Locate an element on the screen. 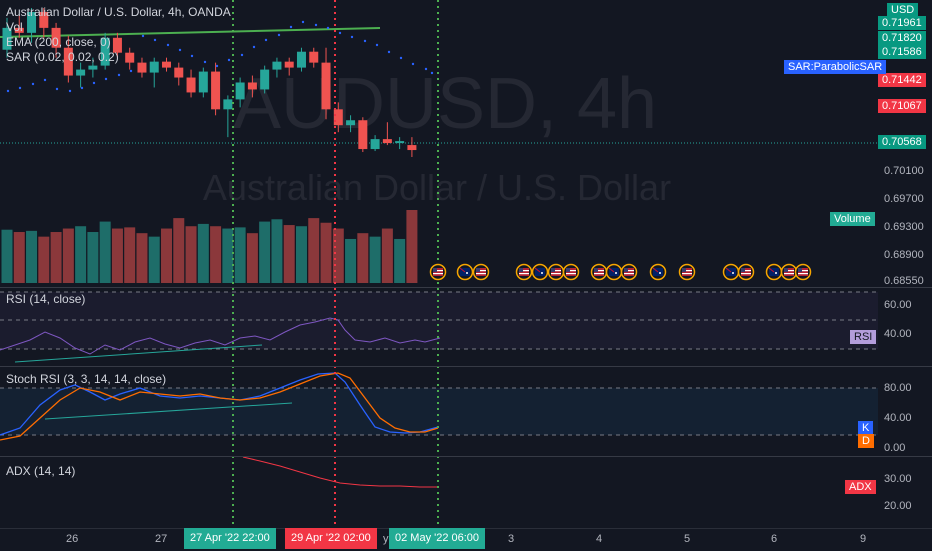  volume-tag: Volume is located at coordinates (852, 219).